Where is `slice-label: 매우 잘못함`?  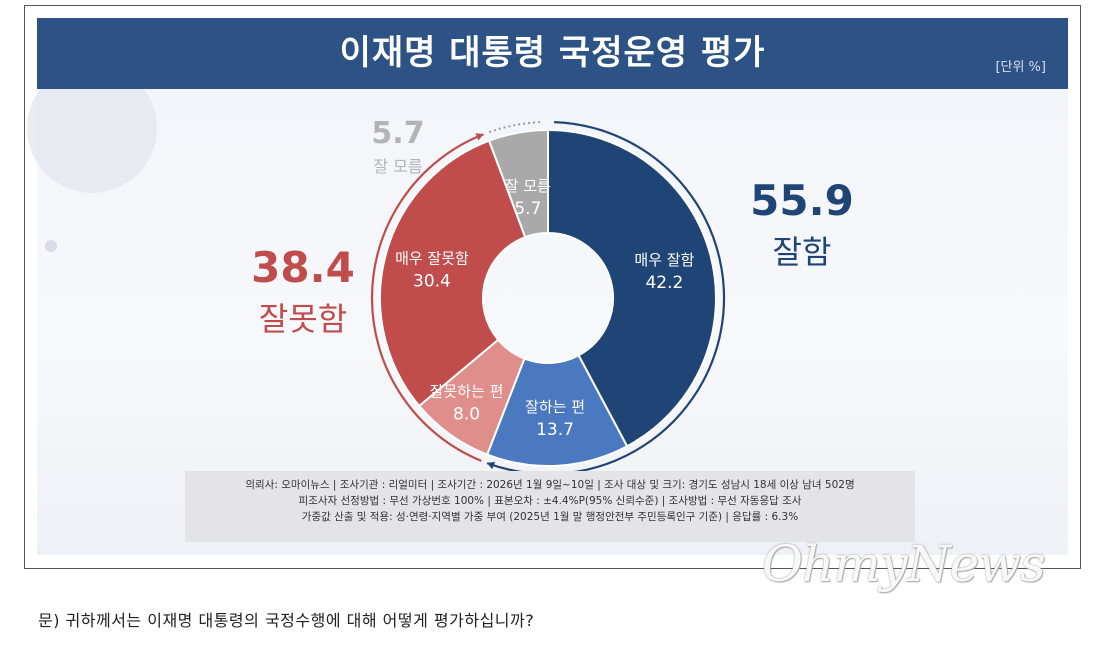
slice-label: 매우 잘못함 is located at coordinates (432, 258).